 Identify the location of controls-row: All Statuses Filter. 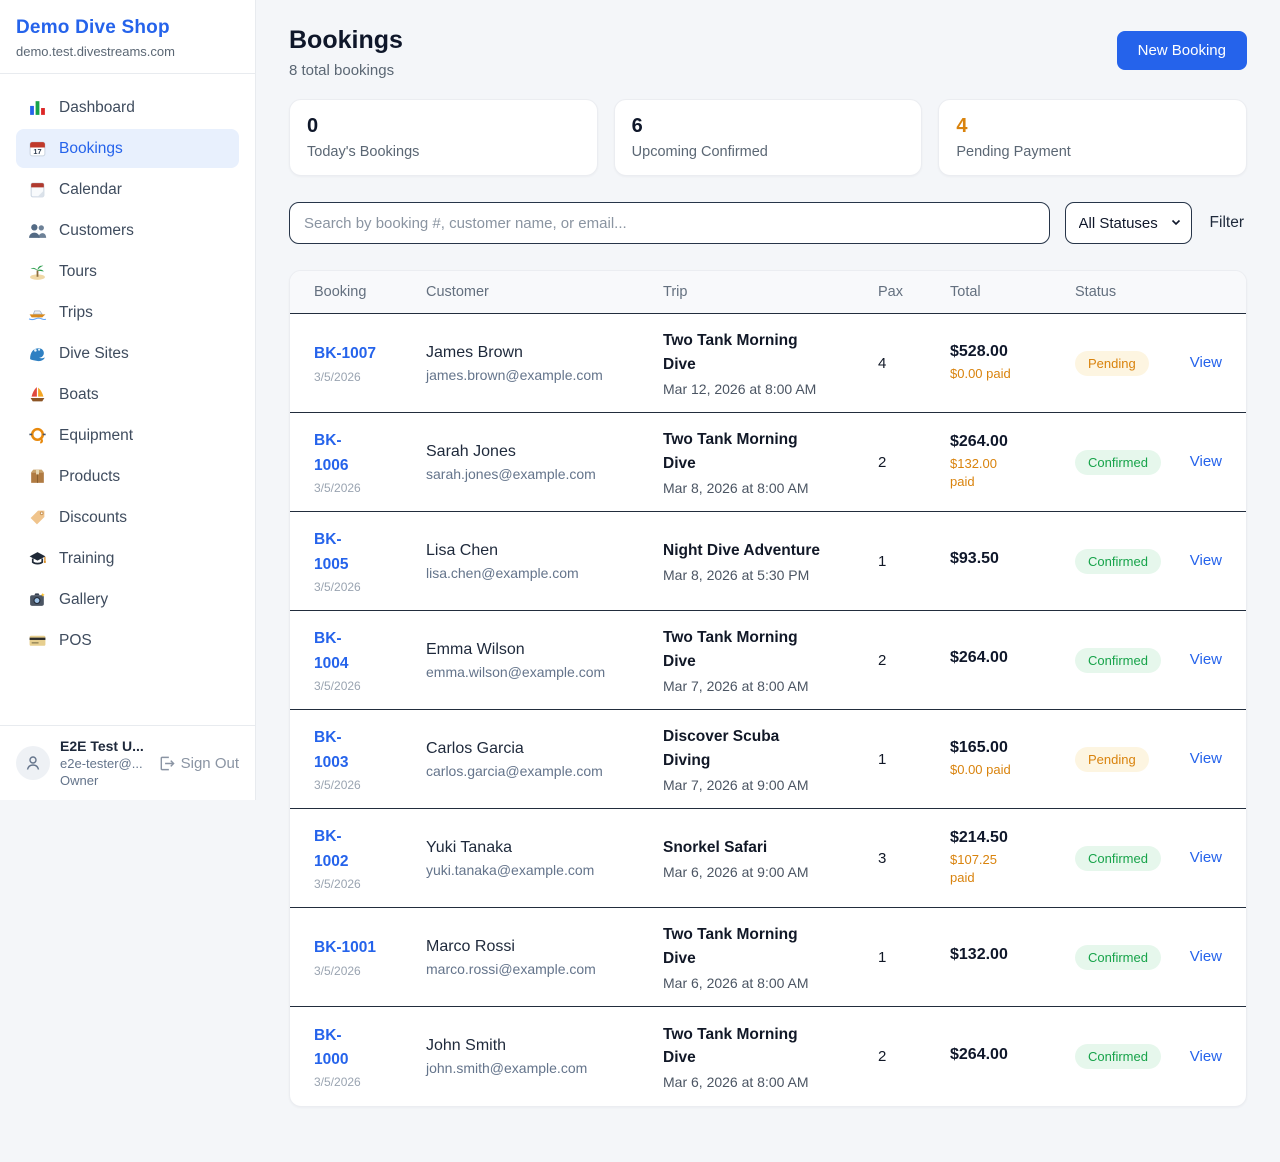
(768, 223).